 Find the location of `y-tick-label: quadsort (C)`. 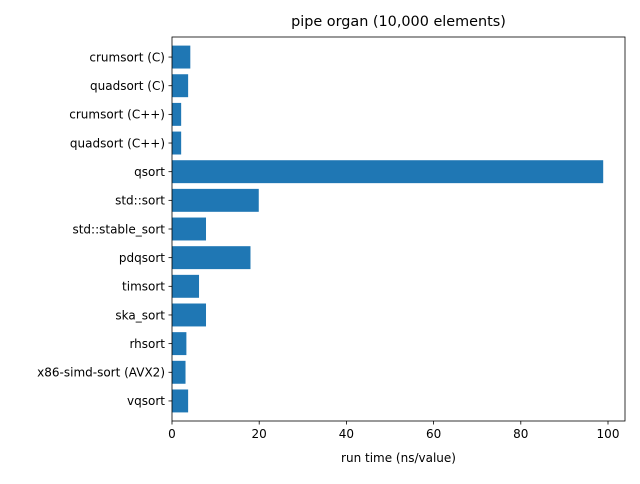

y-tick-label: quadsort (C) is located at coordinates (127, 86).